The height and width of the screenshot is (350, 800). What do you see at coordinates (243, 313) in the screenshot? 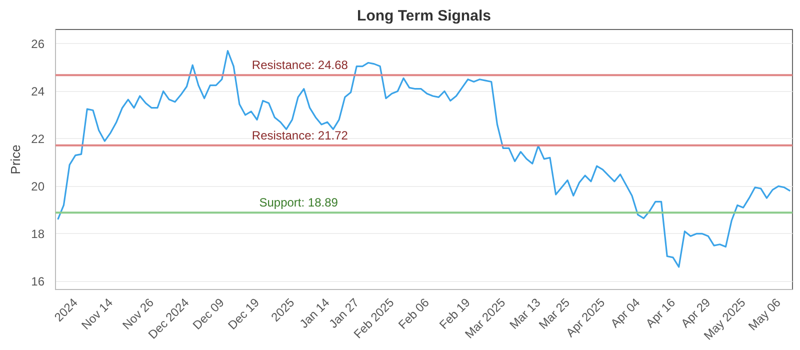
I see `x-tick-label: Dec 19` at bounding box center [243, 313].